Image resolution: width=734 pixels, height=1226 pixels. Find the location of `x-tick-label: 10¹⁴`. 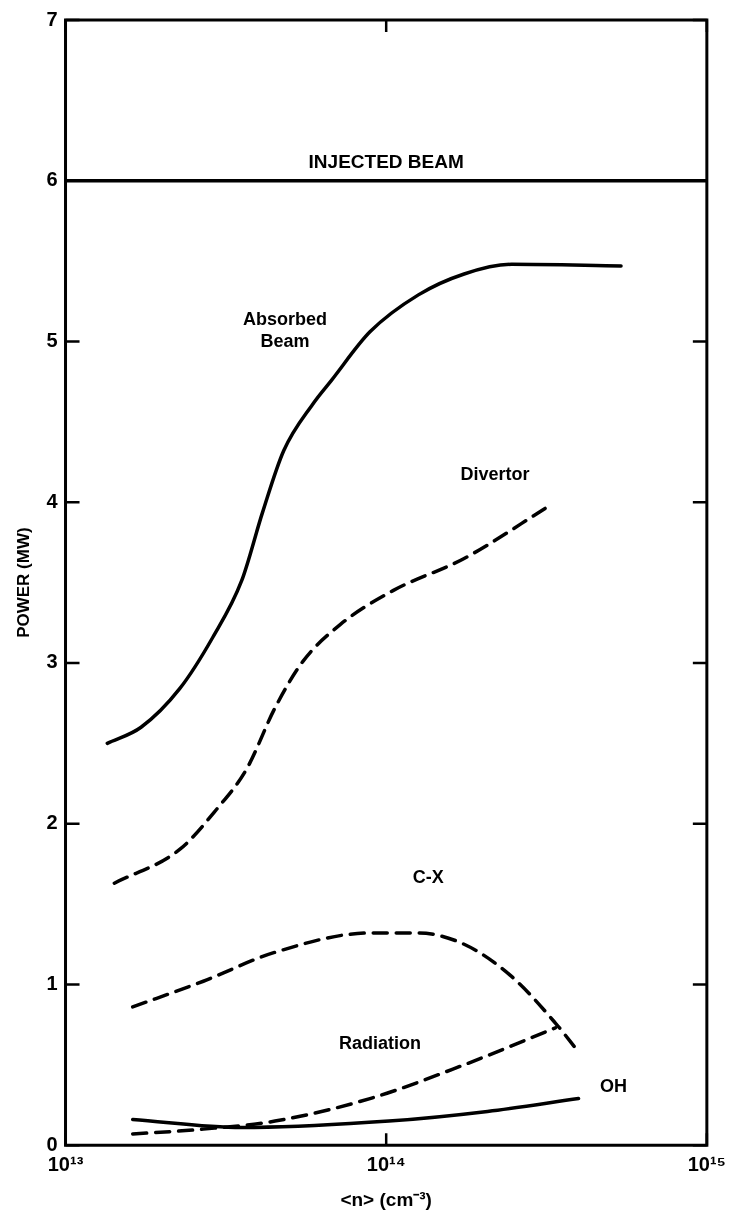

x-tick-label: 10¹⁴ is located at coordinates (386, 1163).